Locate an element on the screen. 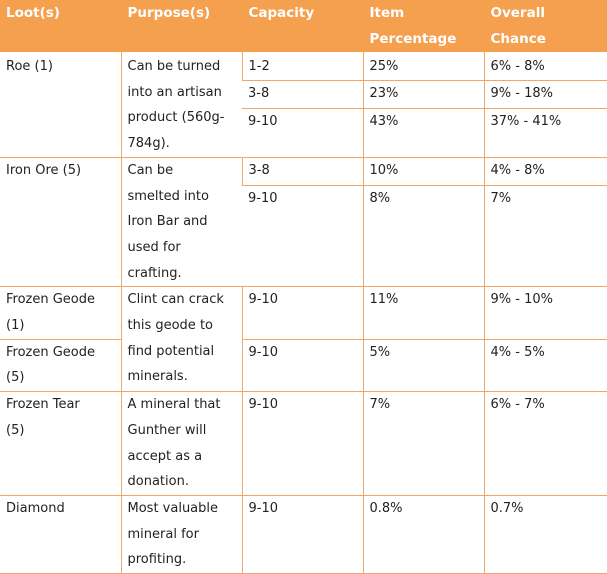  item-percentage-cell: 7% is located at coordinates (423, 443).